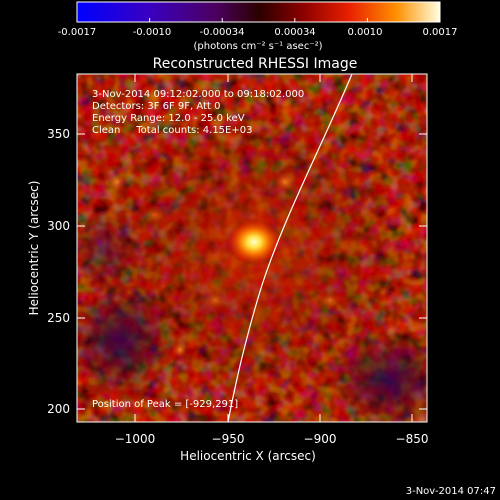 This screenshot has height=500, width=500. What do you see at coordinates (248, 456) in the screenshot?
I see `x-axis-label: Heliocentric X (arcsec)` at bounding box center [248, 456].